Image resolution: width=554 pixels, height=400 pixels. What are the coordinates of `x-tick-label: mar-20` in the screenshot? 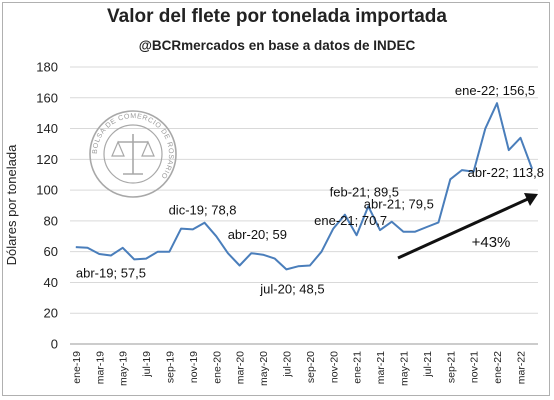 It's located at (241, 367).